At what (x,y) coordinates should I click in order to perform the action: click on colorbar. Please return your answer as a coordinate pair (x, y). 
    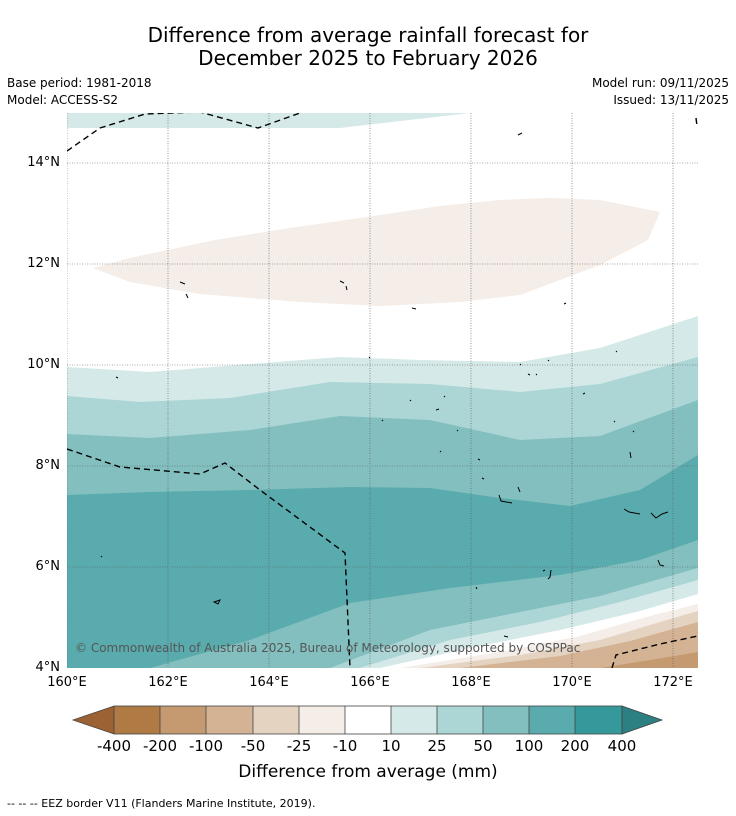
    Looking at the image, I should click on (367, 720).